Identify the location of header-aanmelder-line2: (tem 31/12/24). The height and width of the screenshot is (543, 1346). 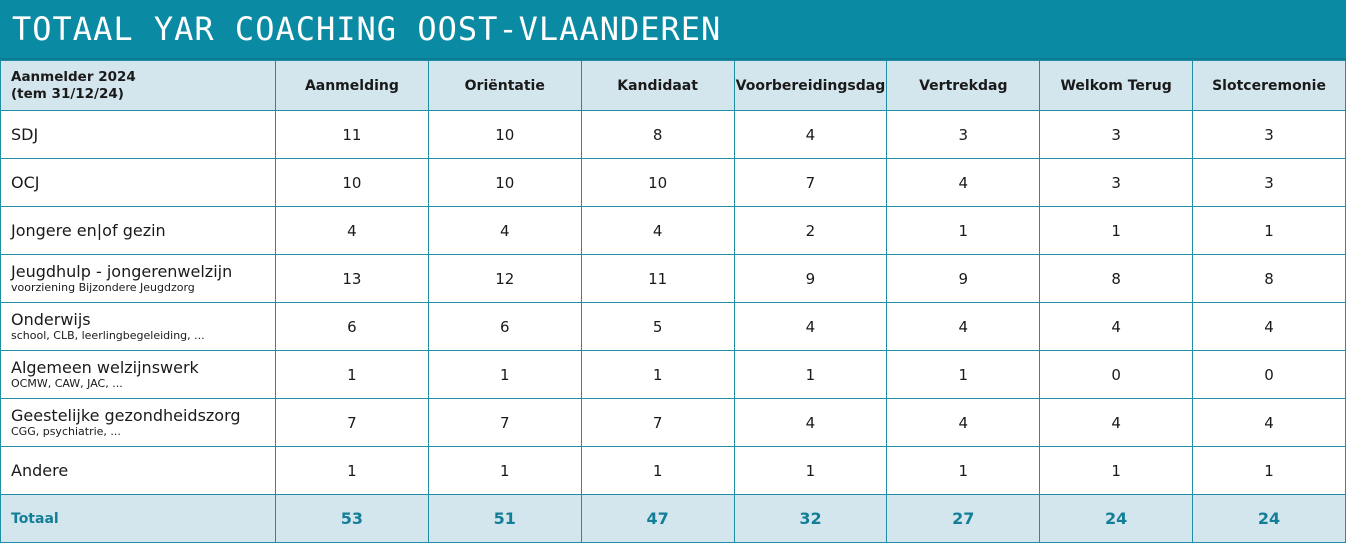
(67, 93).